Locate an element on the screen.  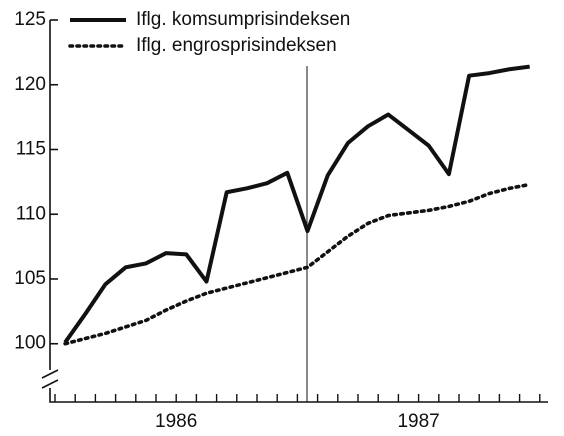
y-tick-label: 110 is located at coordinates (31, 213).